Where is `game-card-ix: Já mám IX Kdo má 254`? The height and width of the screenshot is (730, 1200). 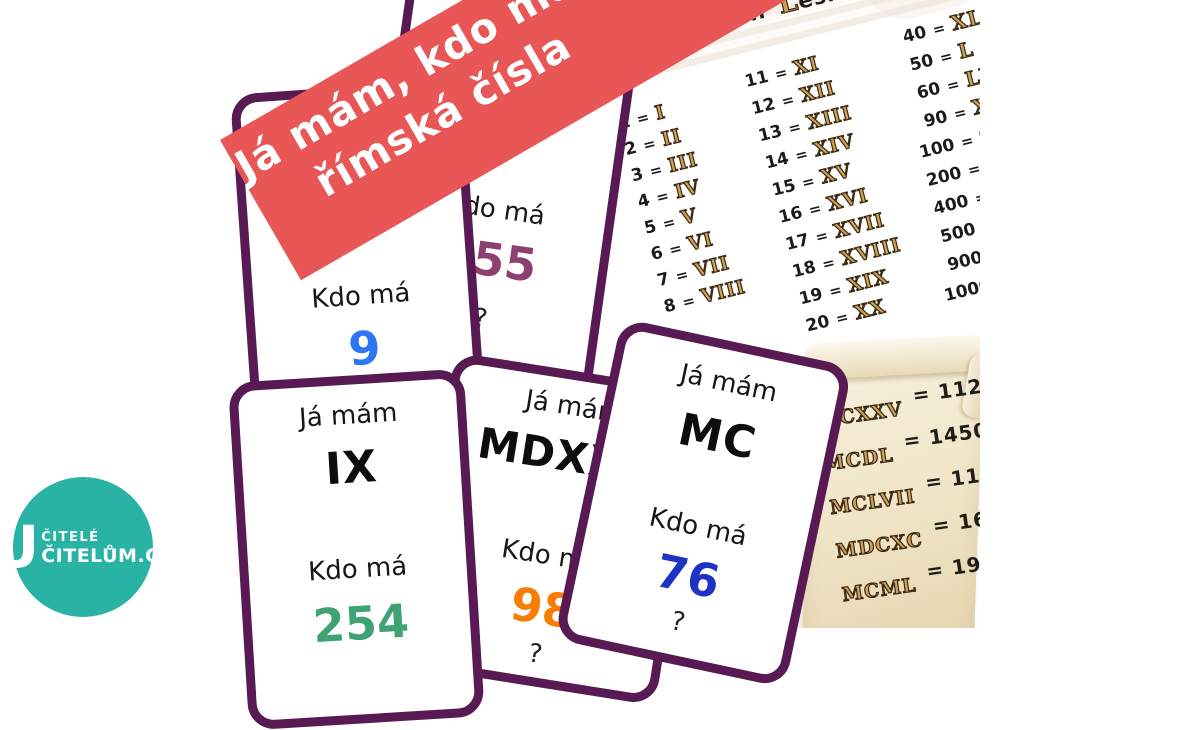
game-card-ix: Já mám IX Kdo má 254 is located at coordinates (356, 549).